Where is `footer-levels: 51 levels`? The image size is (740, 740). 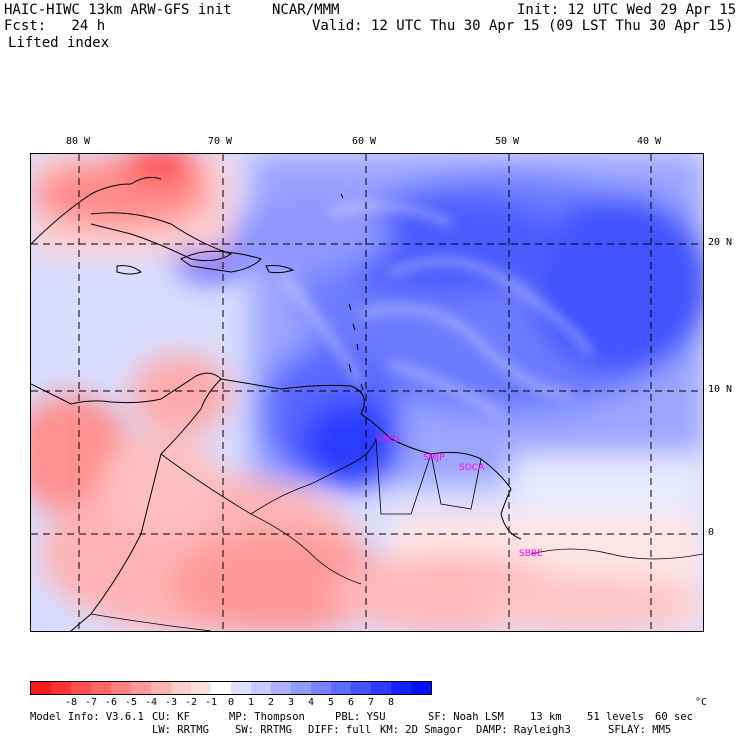
footer-levels: 51 levels is located at coordinates (615, 717).